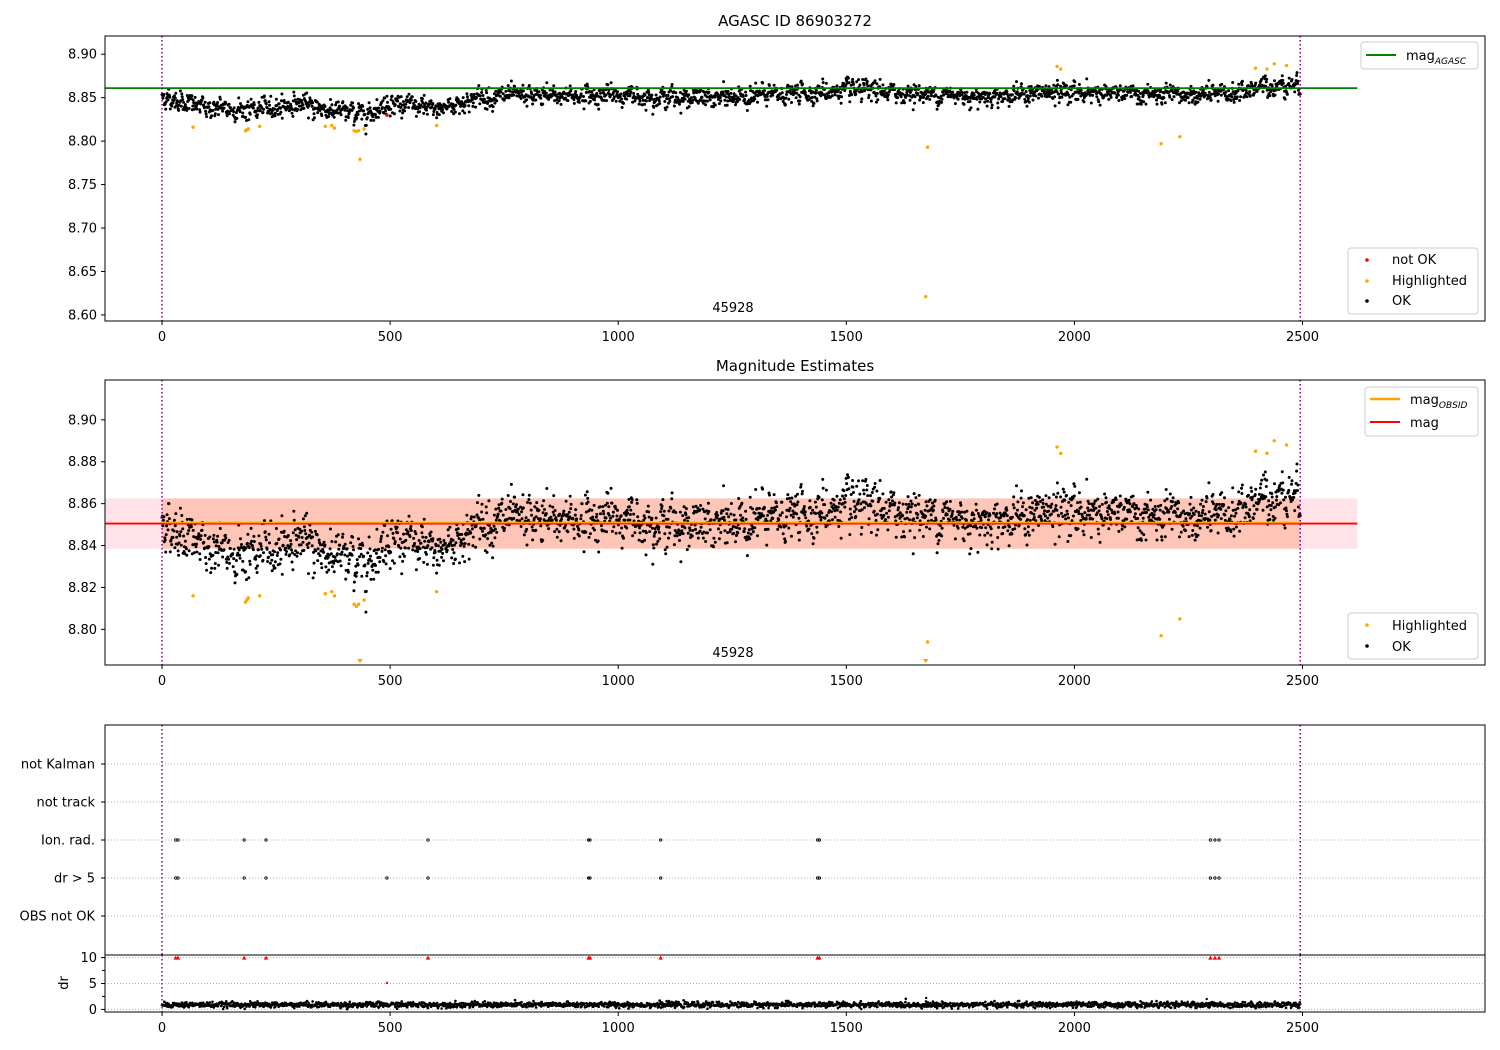  I want to click on agasc-obsid-label: 45928, so click(732, 308).